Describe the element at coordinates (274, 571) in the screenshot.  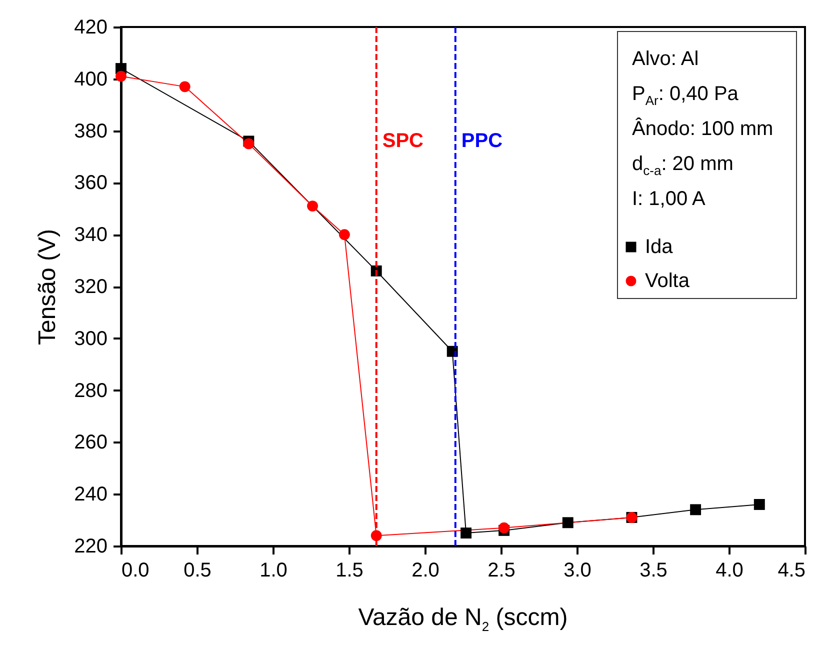
I see `x-tick-label: 1.0` at that location.